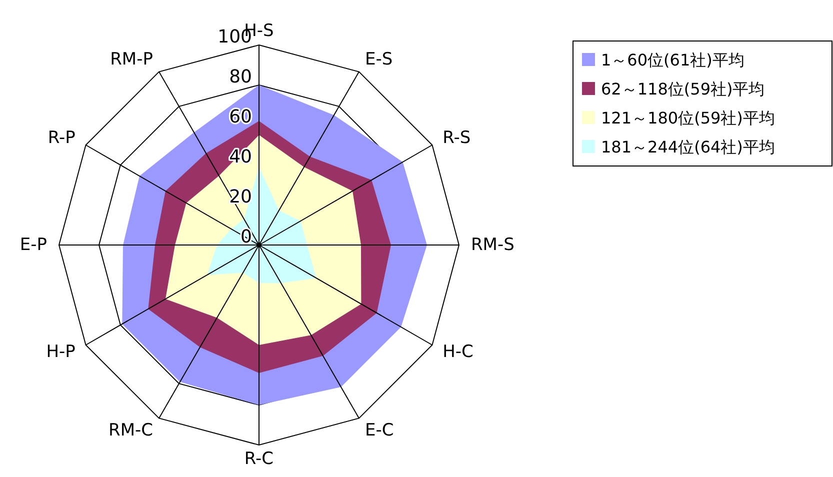 This screenshot has width=833, height=477. Describe the element at coordinates (240, 197) in the screenshot. I see `y-tick-label: 20` at that location.